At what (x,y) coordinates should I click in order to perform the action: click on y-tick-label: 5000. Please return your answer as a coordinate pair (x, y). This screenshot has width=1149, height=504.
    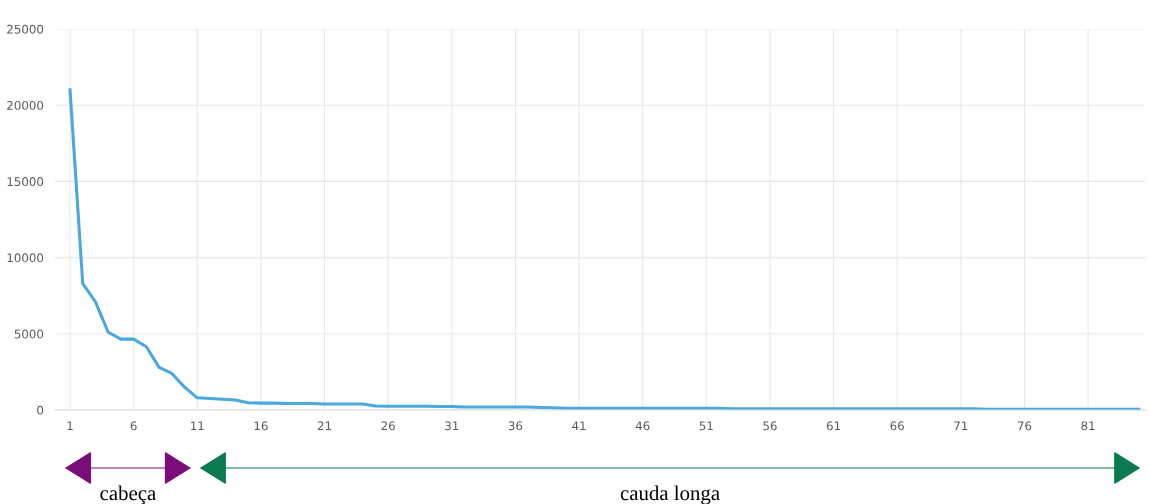
    Looking at the image, I should click on (29, 334).